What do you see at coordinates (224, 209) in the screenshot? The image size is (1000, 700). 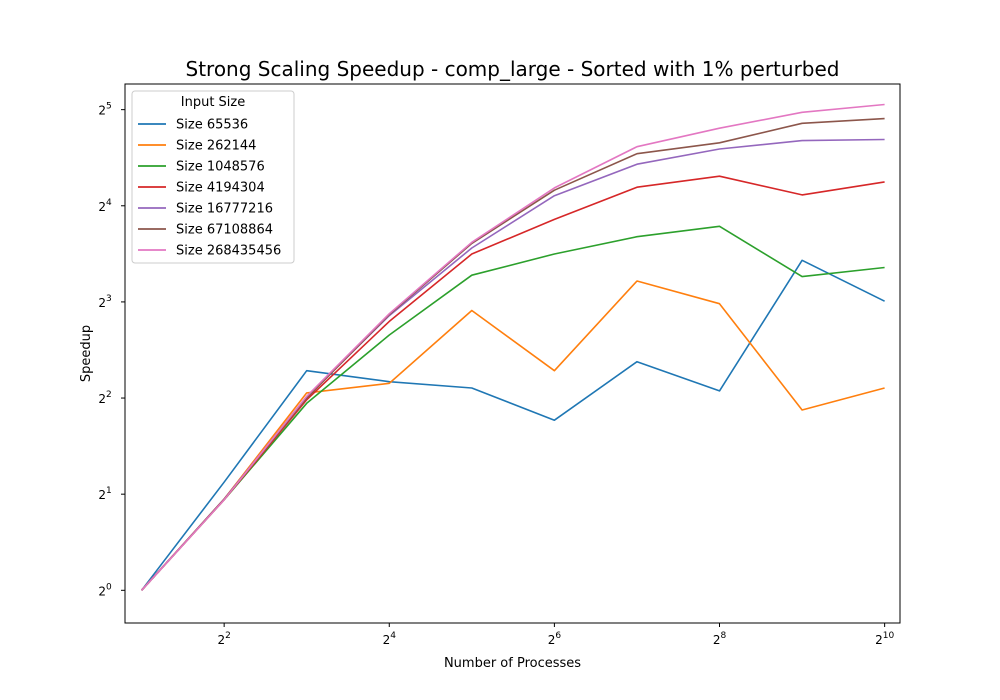 I see `legend-label: Size 16777216` at bounding box center [224, 209].